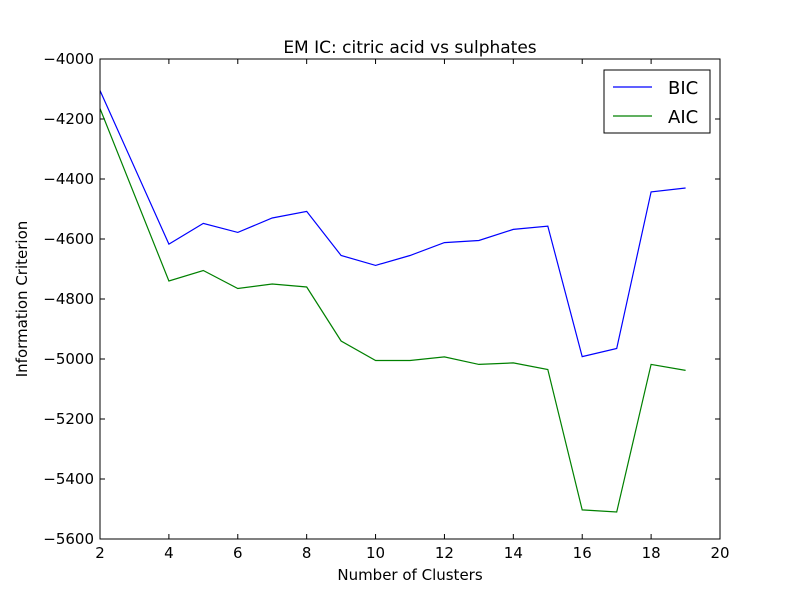 This screenshot has height=604, width=800. I want to click on legend-label-bic: BIC, so click(683, 88).